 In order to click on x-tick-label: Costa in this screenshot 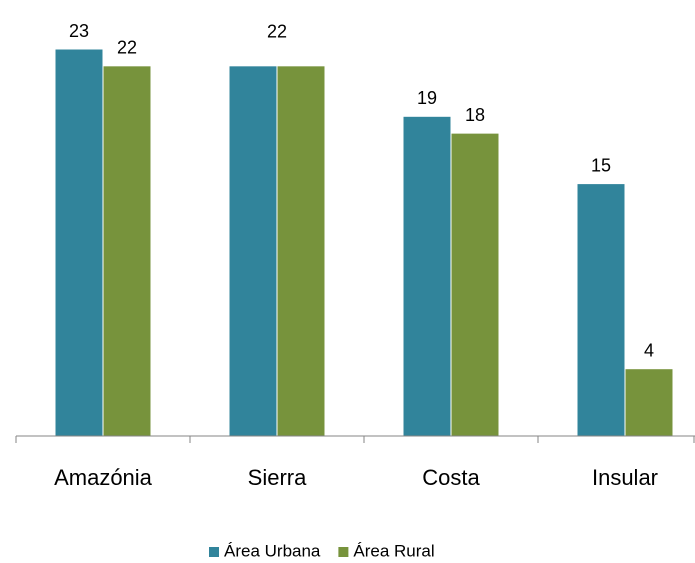, I will do `click(451, 477)`.